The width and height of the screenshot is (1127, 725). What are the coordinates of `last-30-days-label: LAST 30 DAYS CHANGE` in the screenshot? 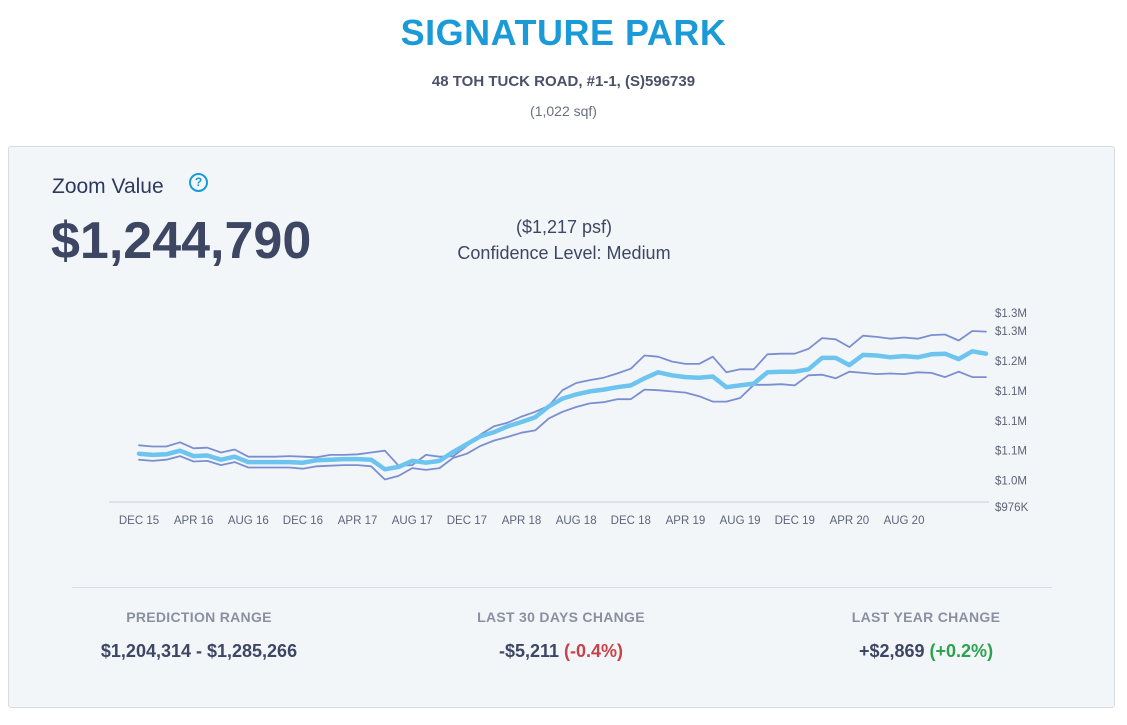 It's located at (561, 617).